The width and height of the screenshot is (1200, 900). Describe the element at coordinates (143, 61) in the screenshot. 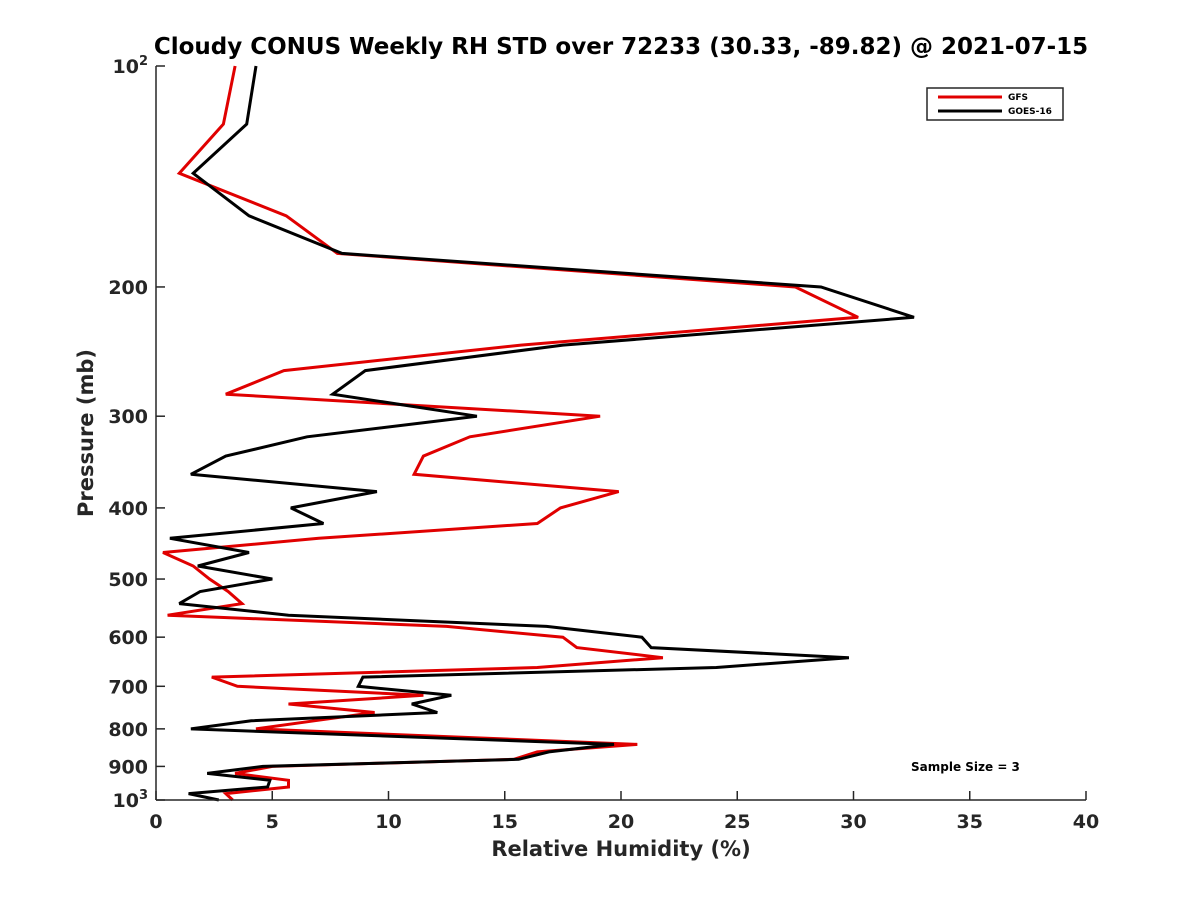

I see `y-tick-label-exponent: 2` at that location.